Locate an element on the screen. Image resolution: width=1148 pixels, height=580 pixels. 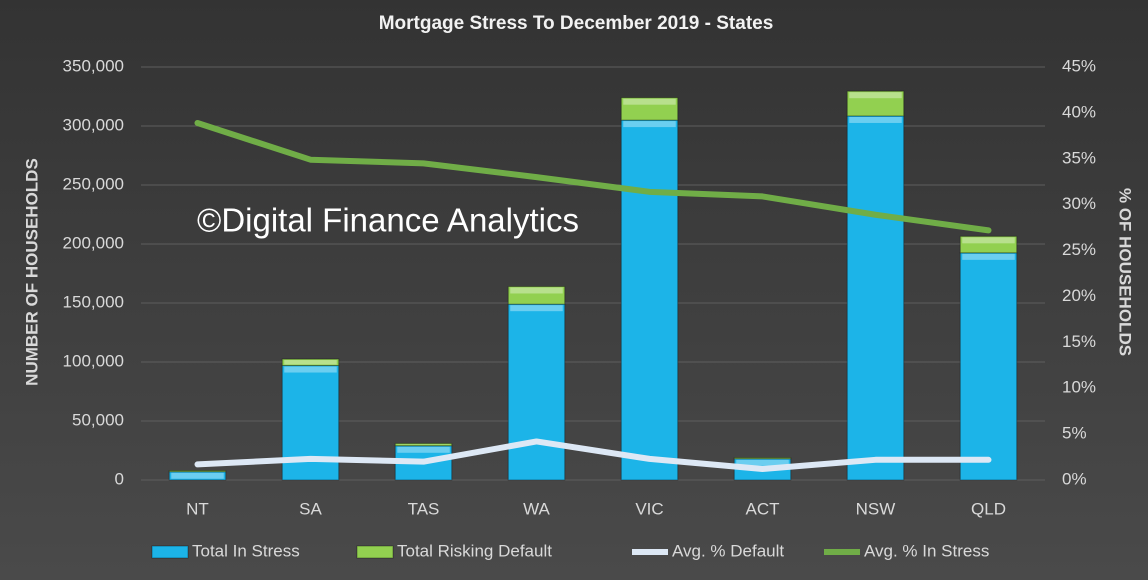
y-axis-title: NUMBER OF HOUSEHOLDS is located at coordinates (31, 272).